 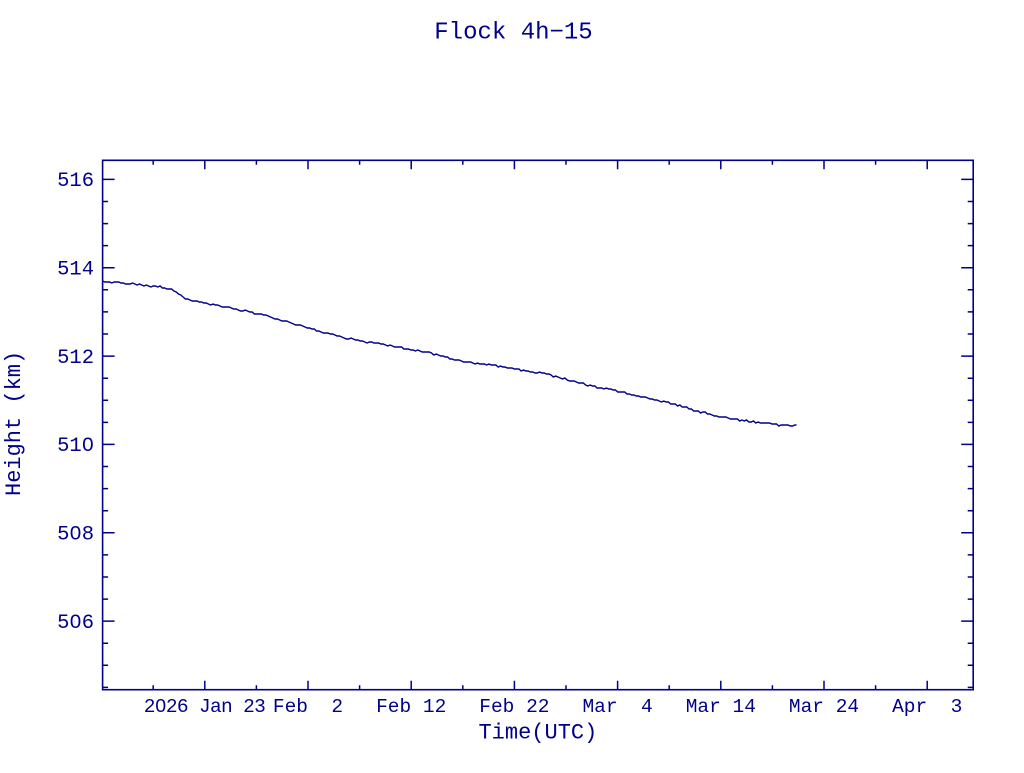 I want to click on svg-text: Height (km), so click(x=14, y=423).